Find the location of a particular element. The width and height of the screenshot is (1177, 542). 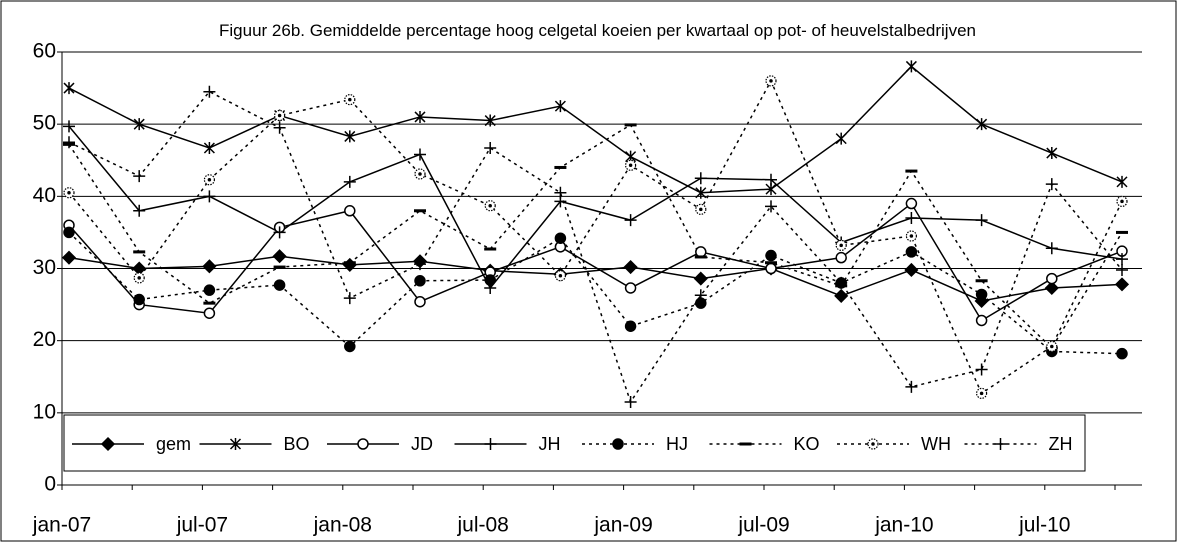

series-line is located at coordinates (595, 278).